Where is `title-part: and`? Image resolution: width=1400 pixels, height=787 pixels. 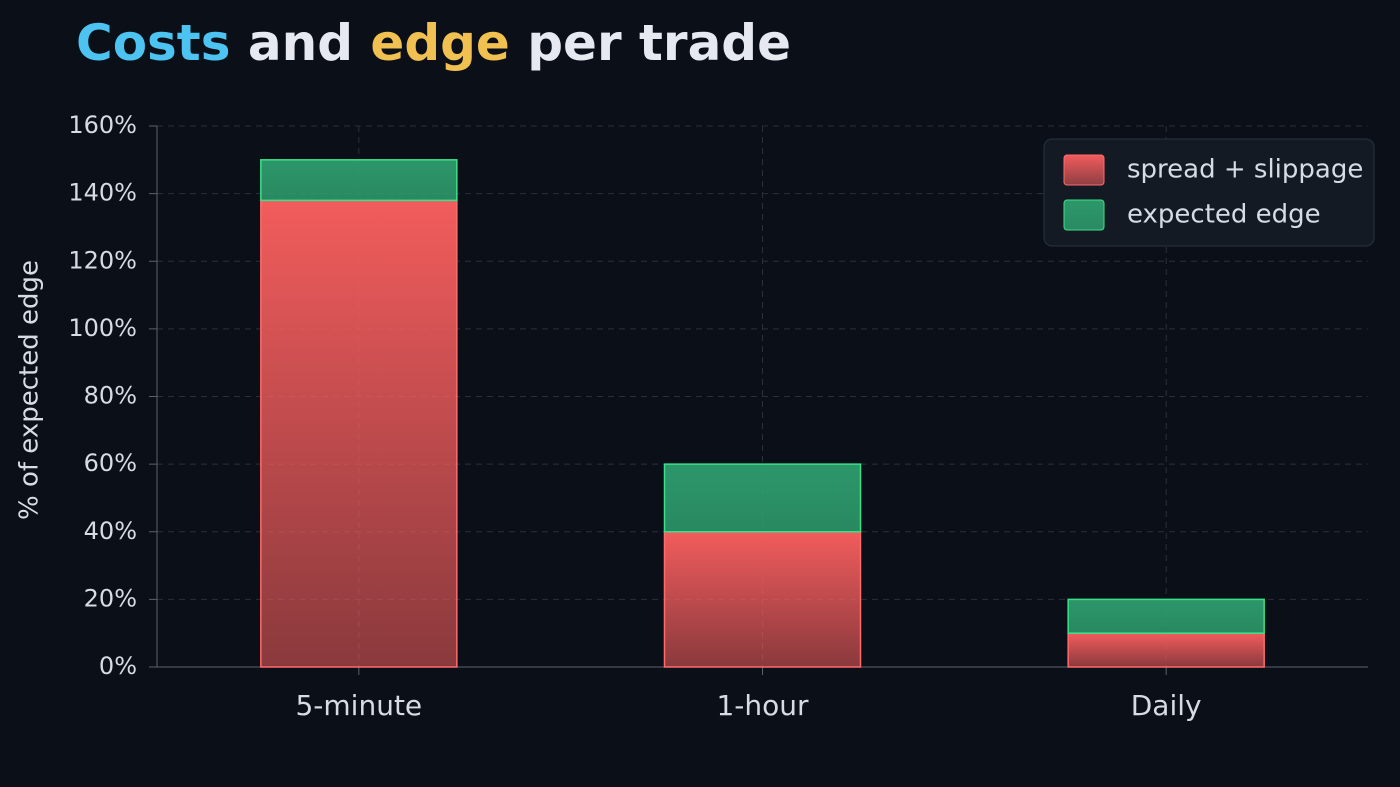 title-part: and is located at coordinates (300, 43).